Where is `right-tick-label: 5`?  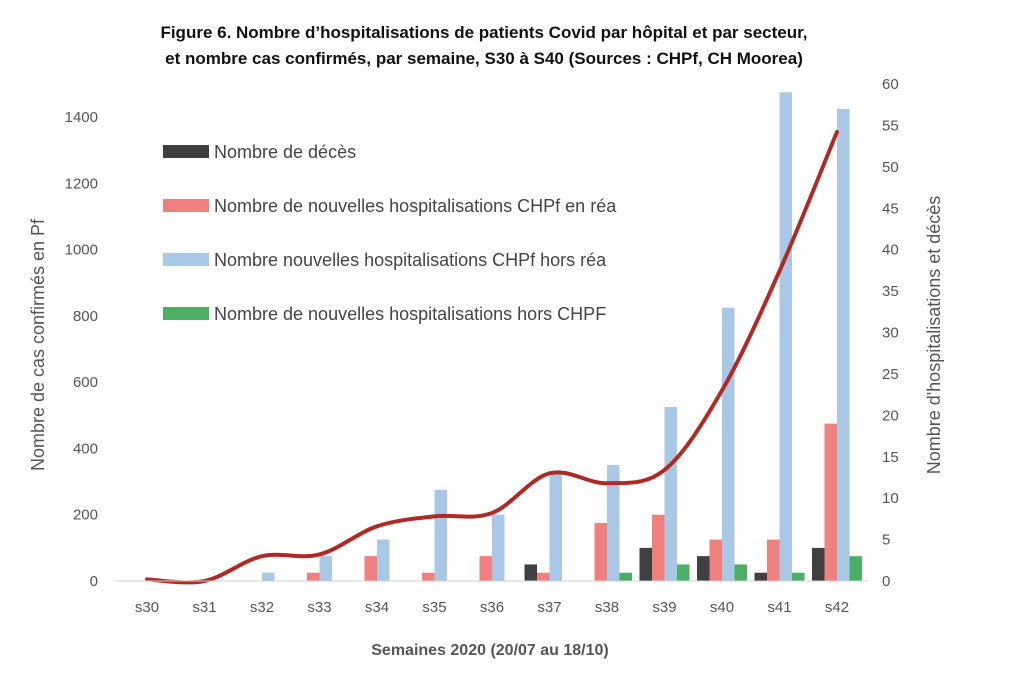
right-tick-label: 5 is located at coordinates (886, 540).